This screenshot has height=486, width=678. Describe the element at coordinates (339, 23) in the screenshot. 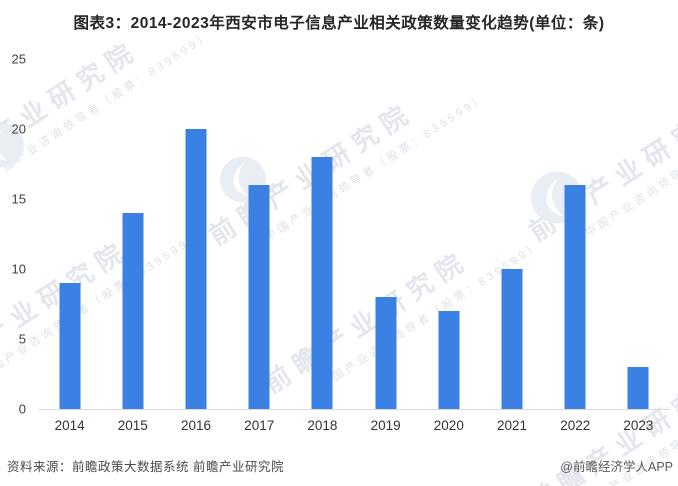

I see `chart-title: 图表3：2014-2023年西安市电子信息产业相关政策数量变化趋势(单位：条)` at that location.